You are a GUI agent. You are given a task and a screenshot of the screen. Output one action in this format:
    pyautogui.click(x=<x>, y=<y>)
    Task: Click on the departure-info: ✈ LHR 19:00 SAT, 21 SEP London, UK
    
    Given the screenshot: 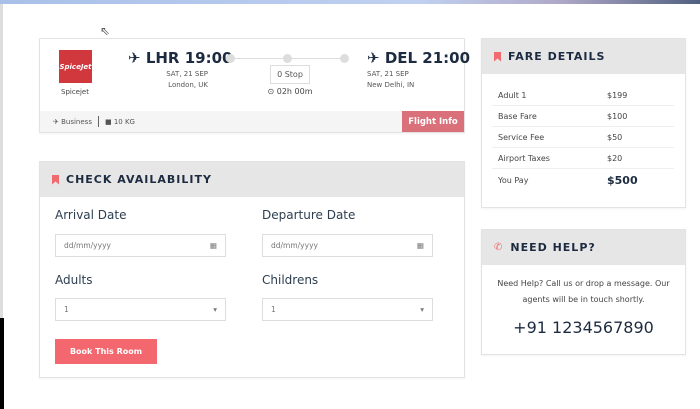 What is the action you would take?
    pyautogui.click(x=180, y=70)
    